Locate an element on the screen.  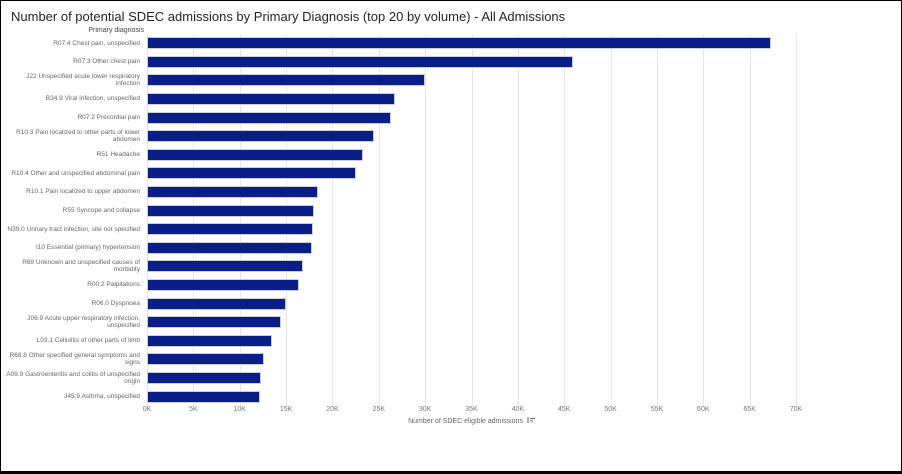
x-tick-label: 0K is located at coordinates (147, 409).